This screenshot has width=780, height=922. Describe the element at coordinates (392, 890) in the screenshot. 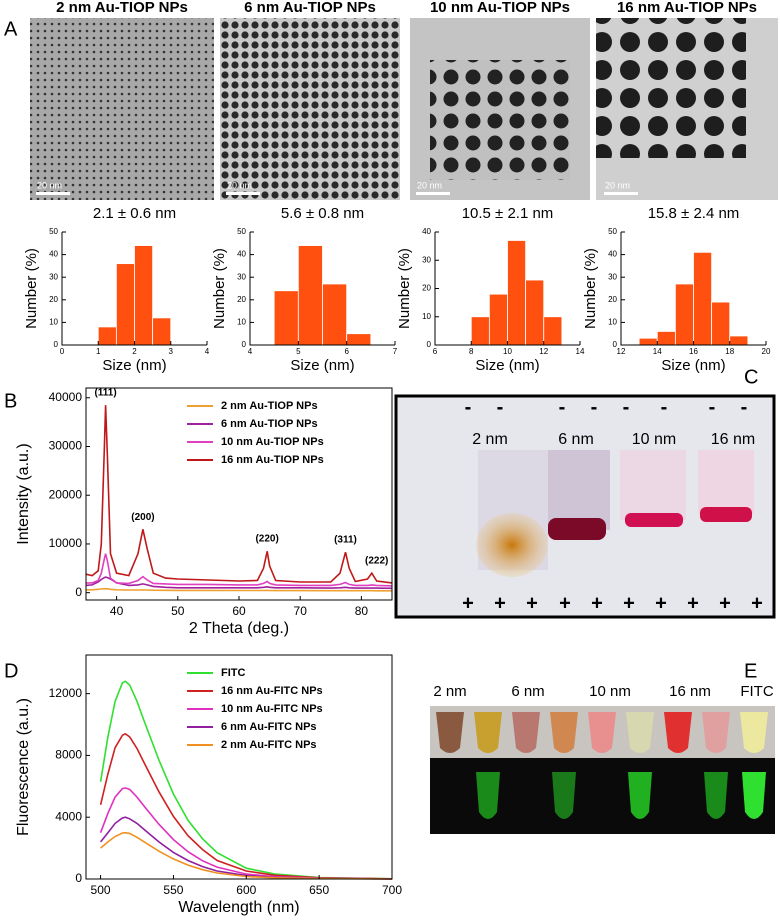

I see `x-tick-label: 700` at that location.